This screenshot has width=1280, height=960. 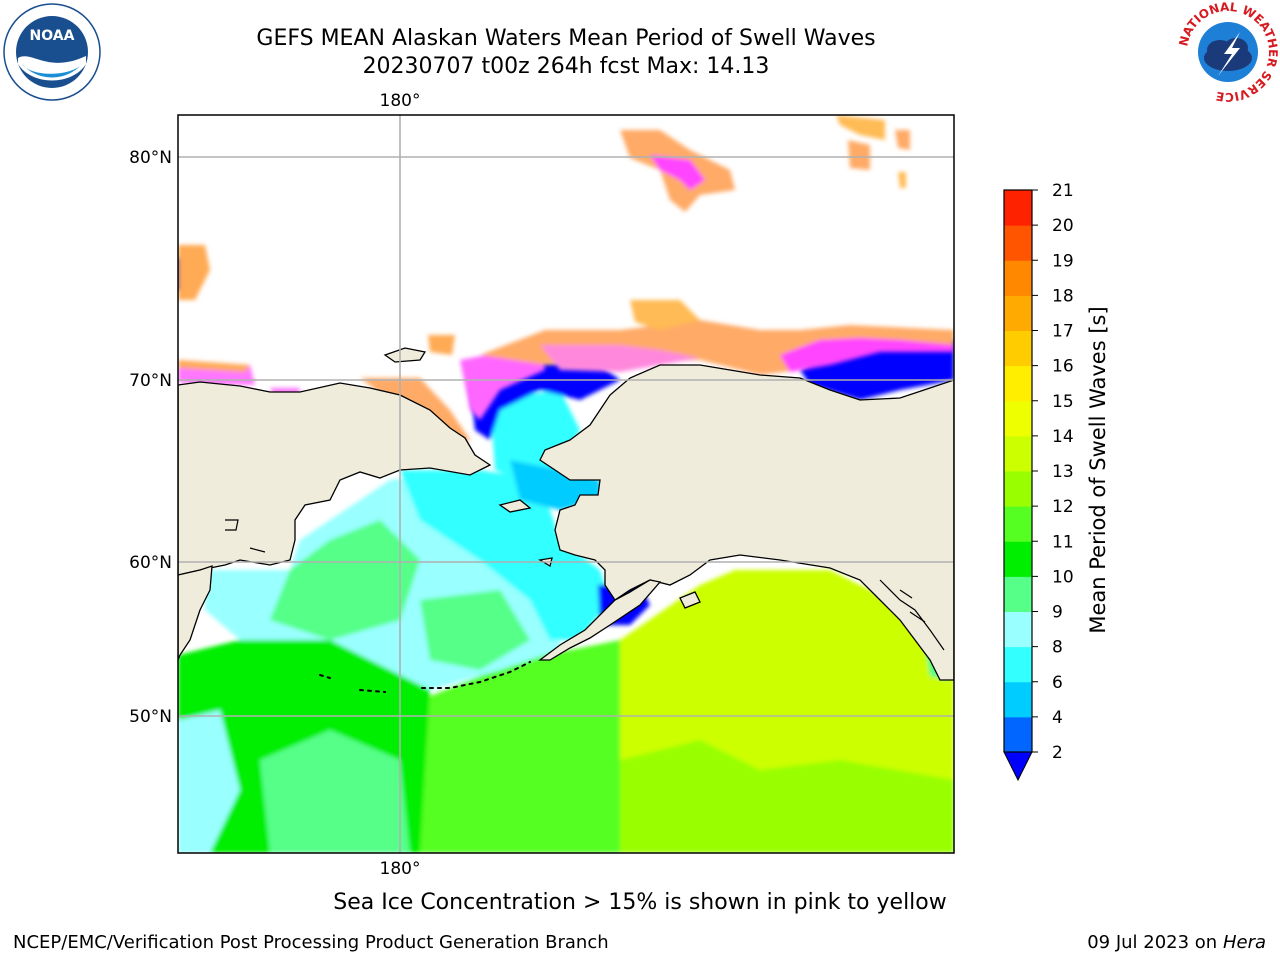 What do you see at coordinates (1063, 191) in the screenshot?
I see `colorbar-tick-label: 21` at bounding box center [1063, 191].